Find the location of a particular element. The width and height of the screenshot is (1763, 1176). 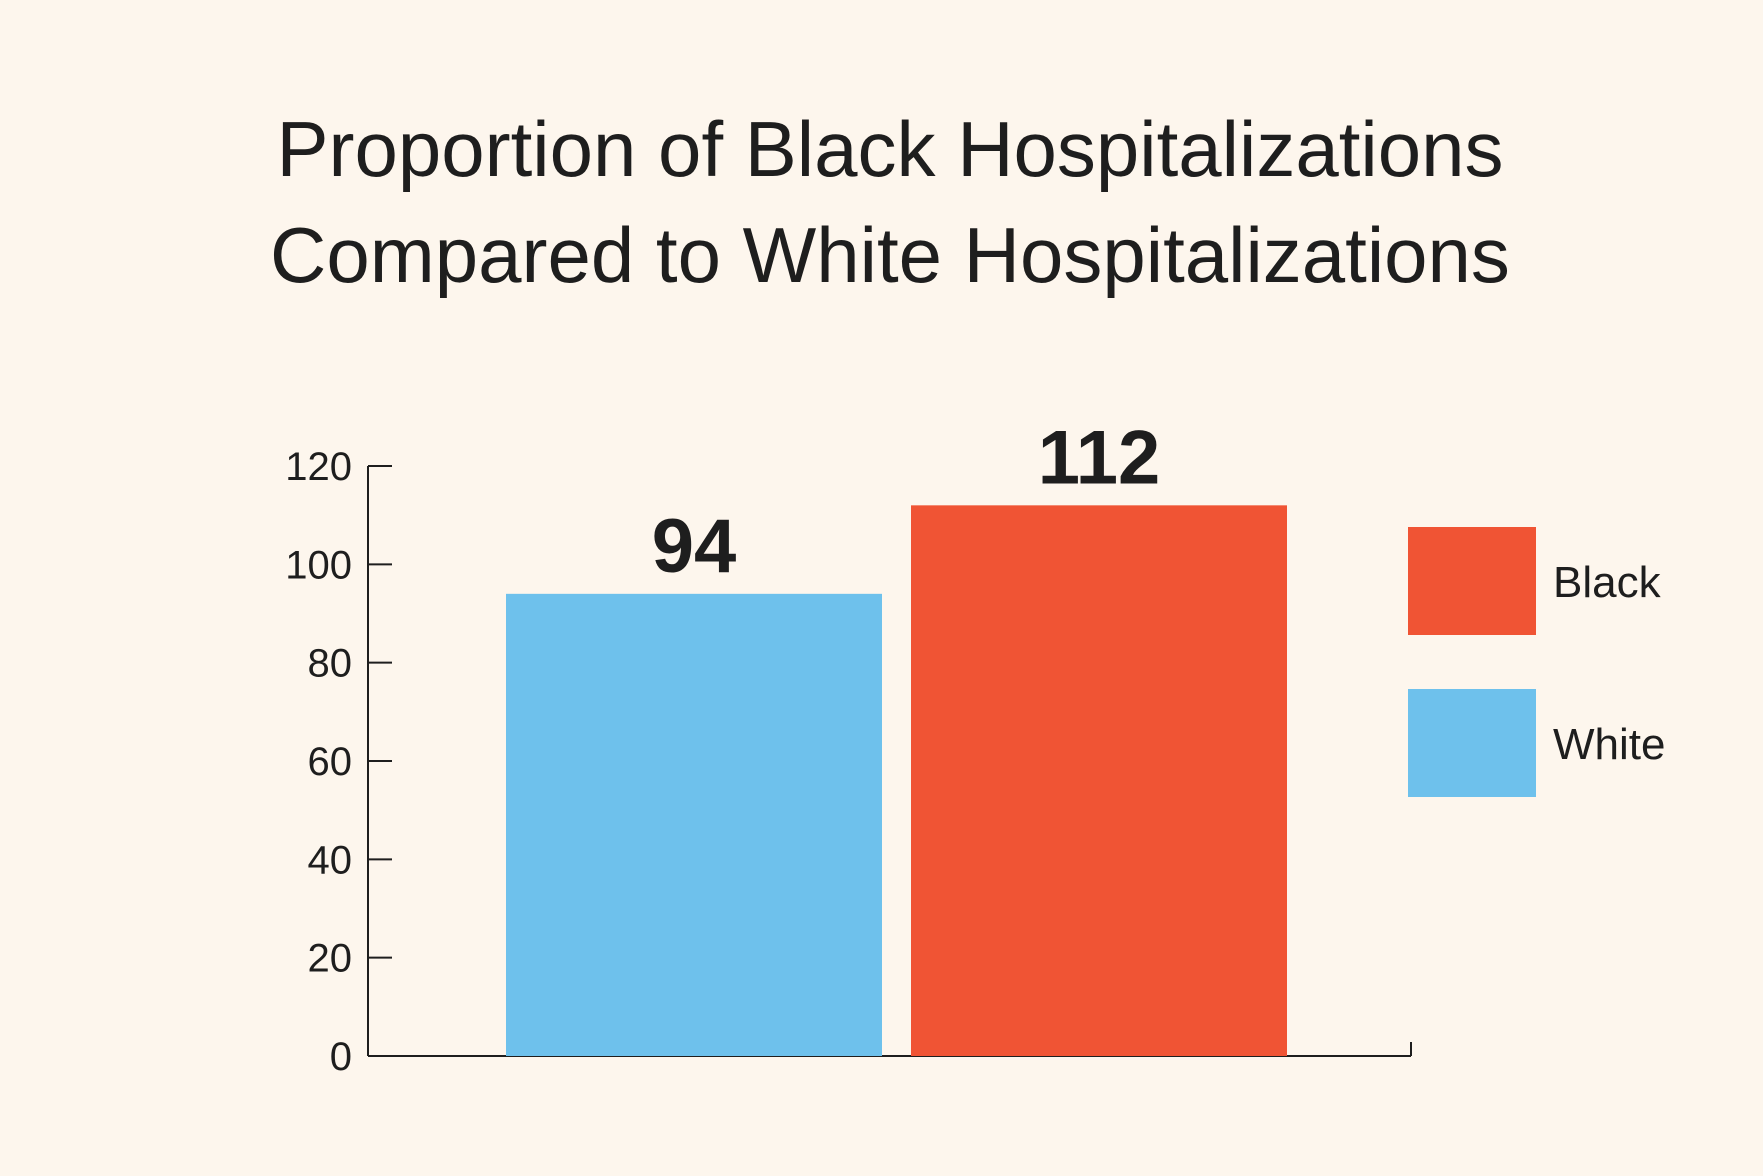

legend-label-black: Black is located at coordinates (1607, 582).